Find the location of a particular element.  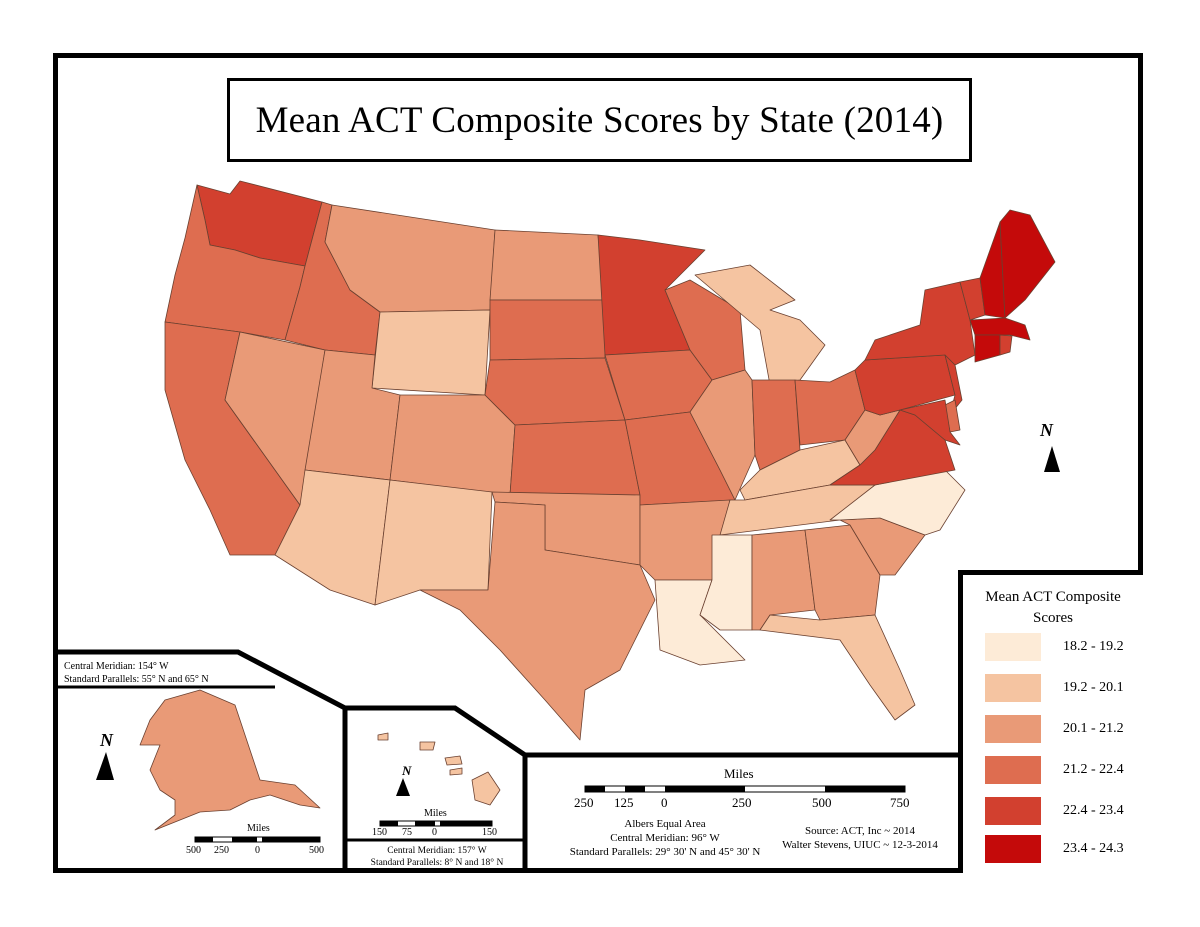

state-TX is located at coordinates (537, 621).